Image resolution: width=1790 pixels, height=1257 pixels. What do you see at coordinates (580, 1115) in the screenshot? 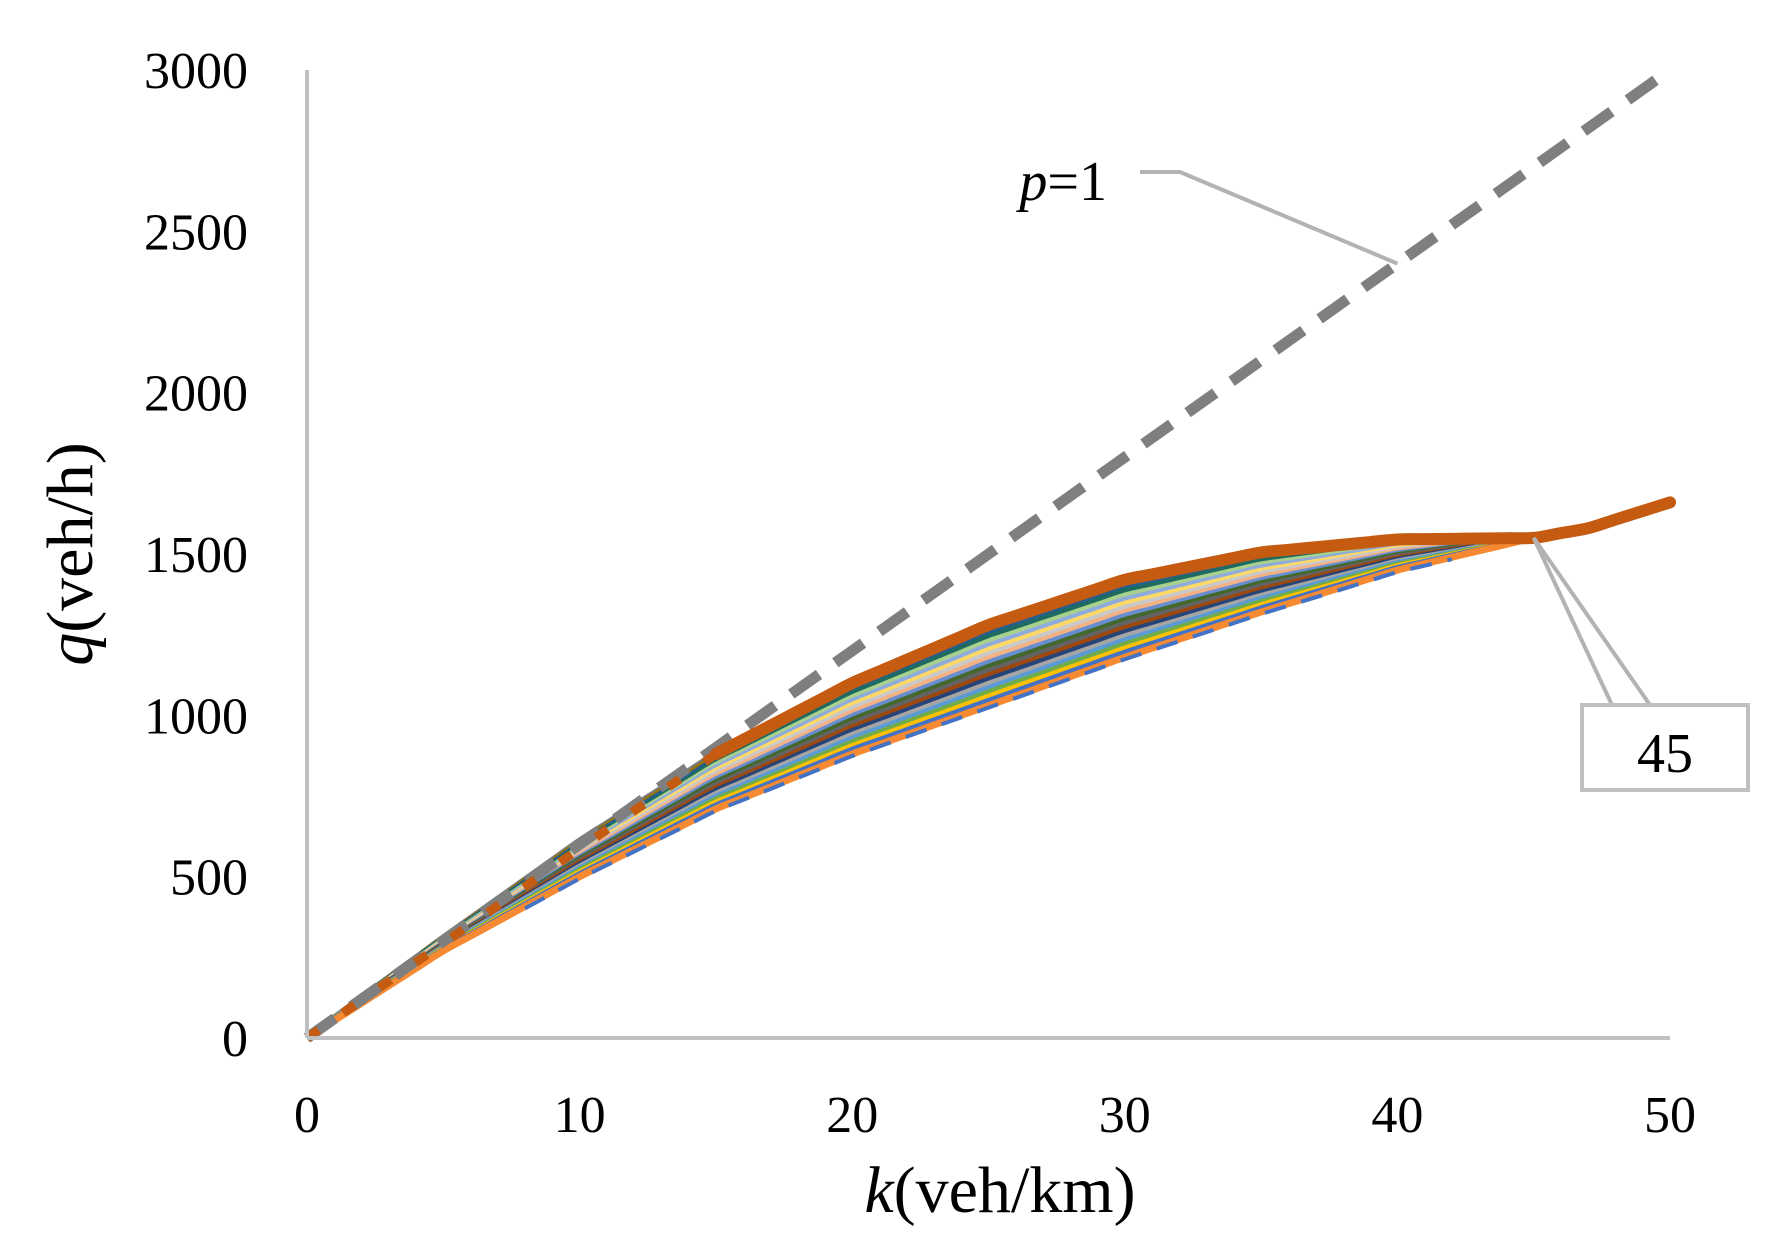
I see `x-tick-10: 10` at bounding box center [580, 1115].